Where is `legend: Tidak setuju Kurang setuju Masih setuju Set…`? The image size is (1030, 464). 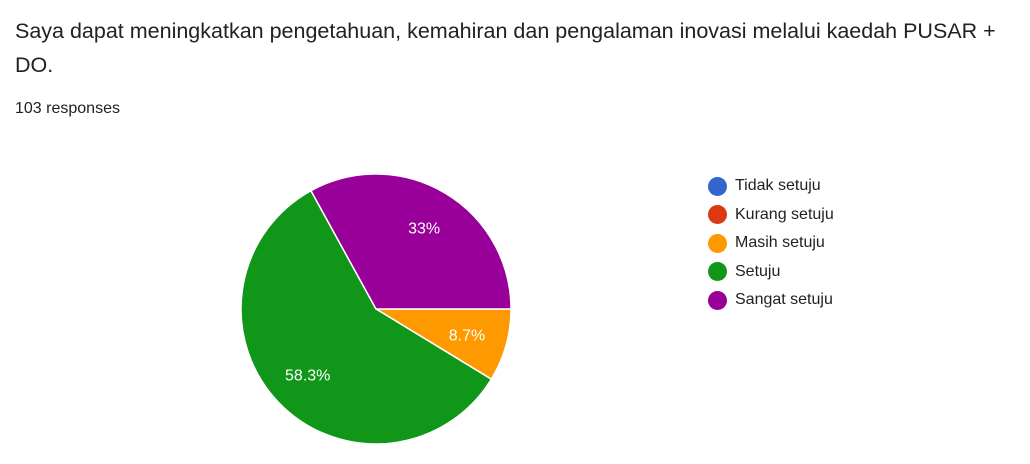
legend: Tidak setuju Kurang setuju Masih setuju Set… is located at coordinates (771, 243).